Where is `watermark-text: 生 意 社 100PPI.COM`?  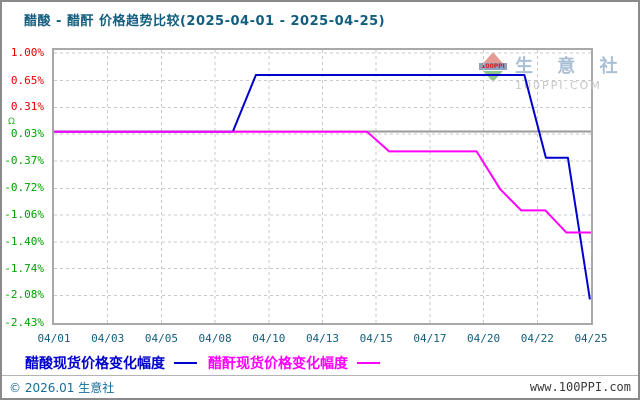
watermark-text: 生 意 社 100PPI.COM is located at coordinates (571, 72).